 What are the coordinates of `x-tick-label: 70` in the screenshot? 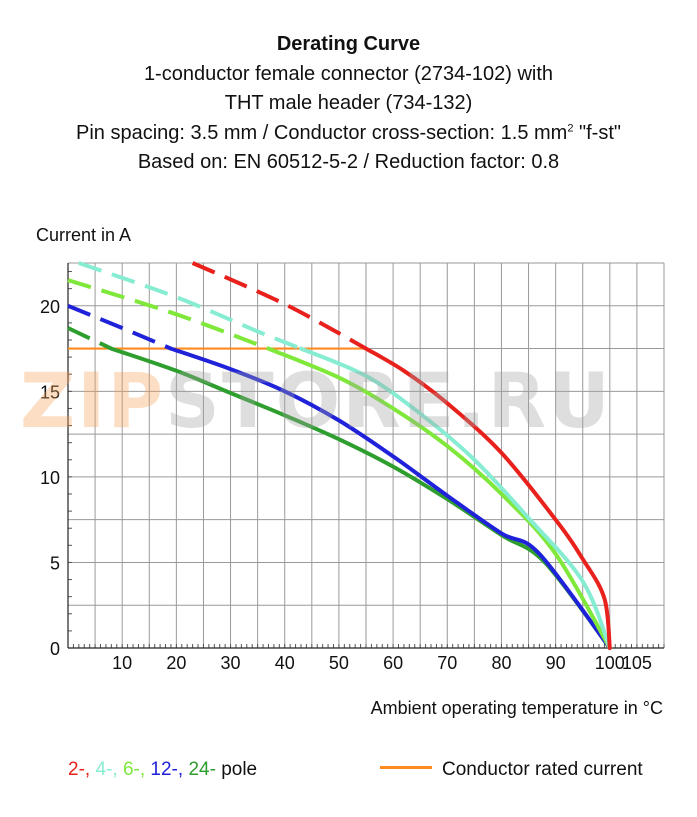 It's located at (447, 663).